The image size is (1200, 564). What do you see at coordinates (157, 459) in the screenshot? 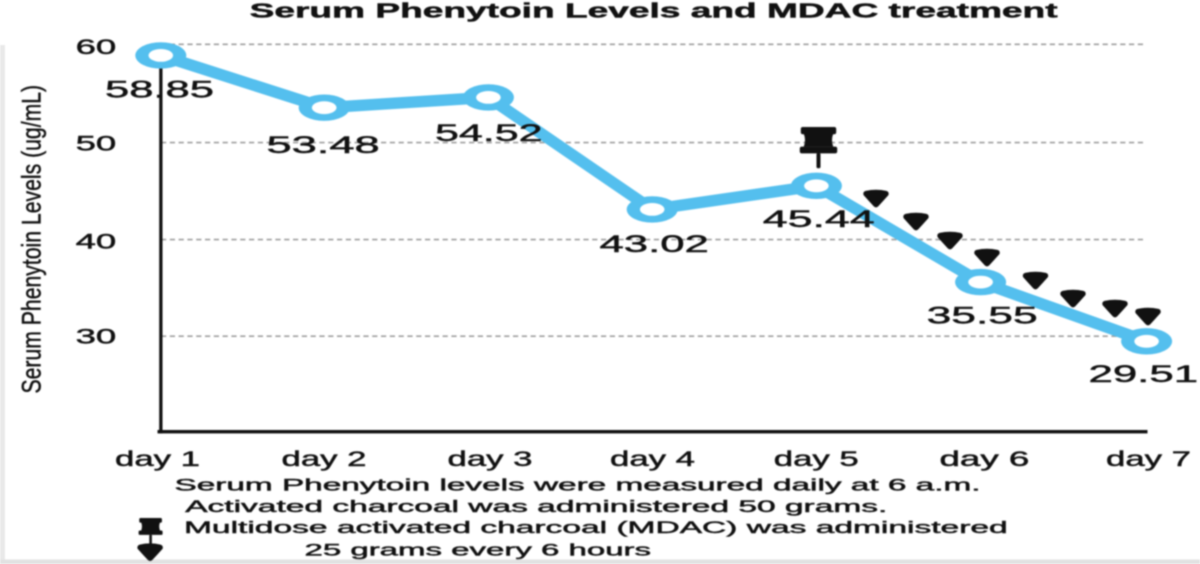
I see `svg-text: day 1` at bounding box center [157, 459].